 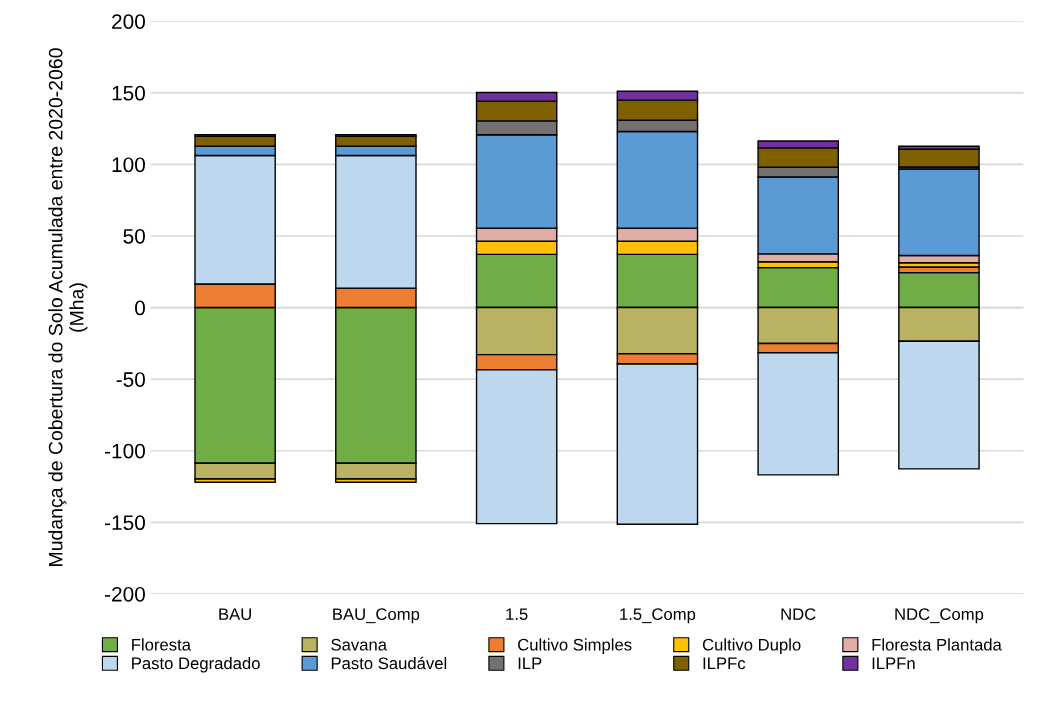 I want to click on legend-label: Cultivo Simples, so click(x=575, y=646).